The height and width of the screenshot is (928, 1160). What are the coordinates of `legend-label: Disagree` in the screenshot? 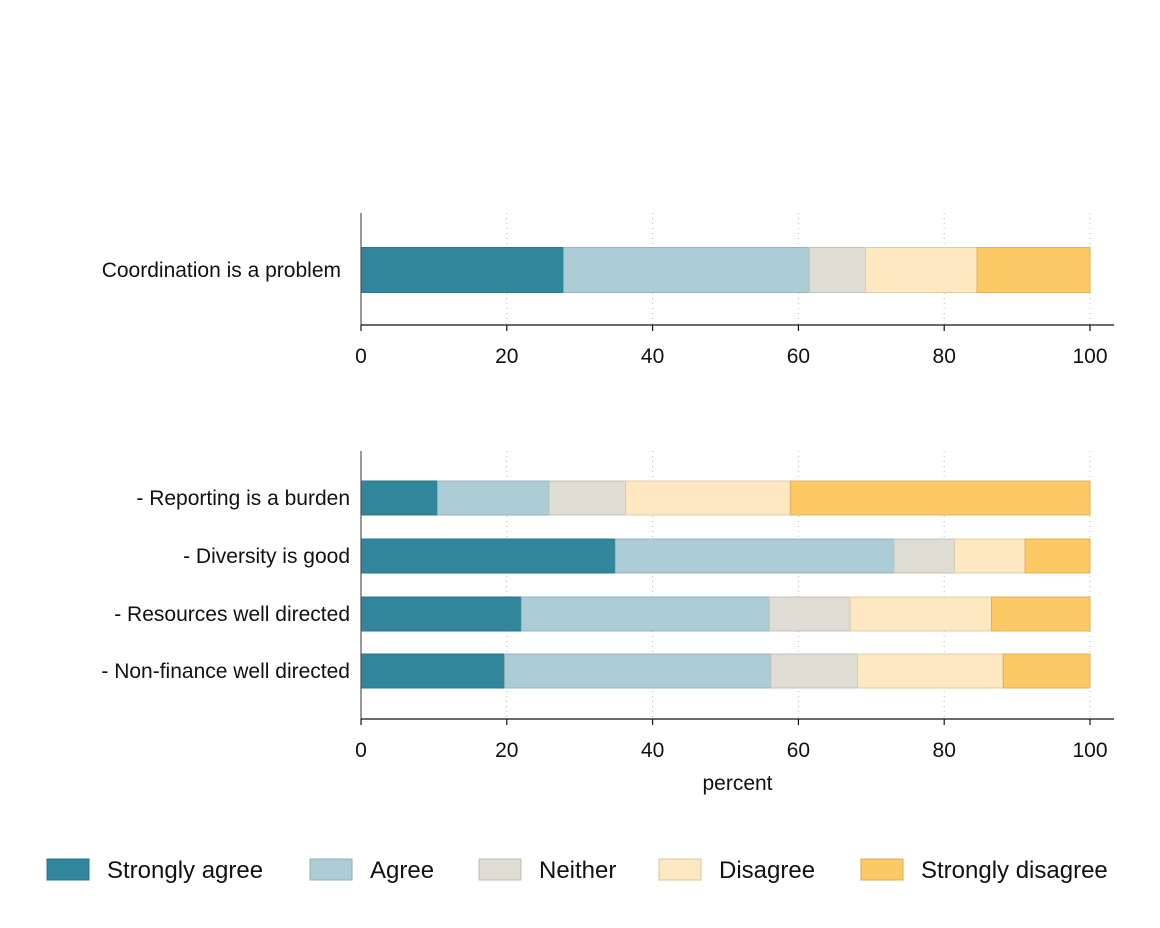 It's located at (767, 870).